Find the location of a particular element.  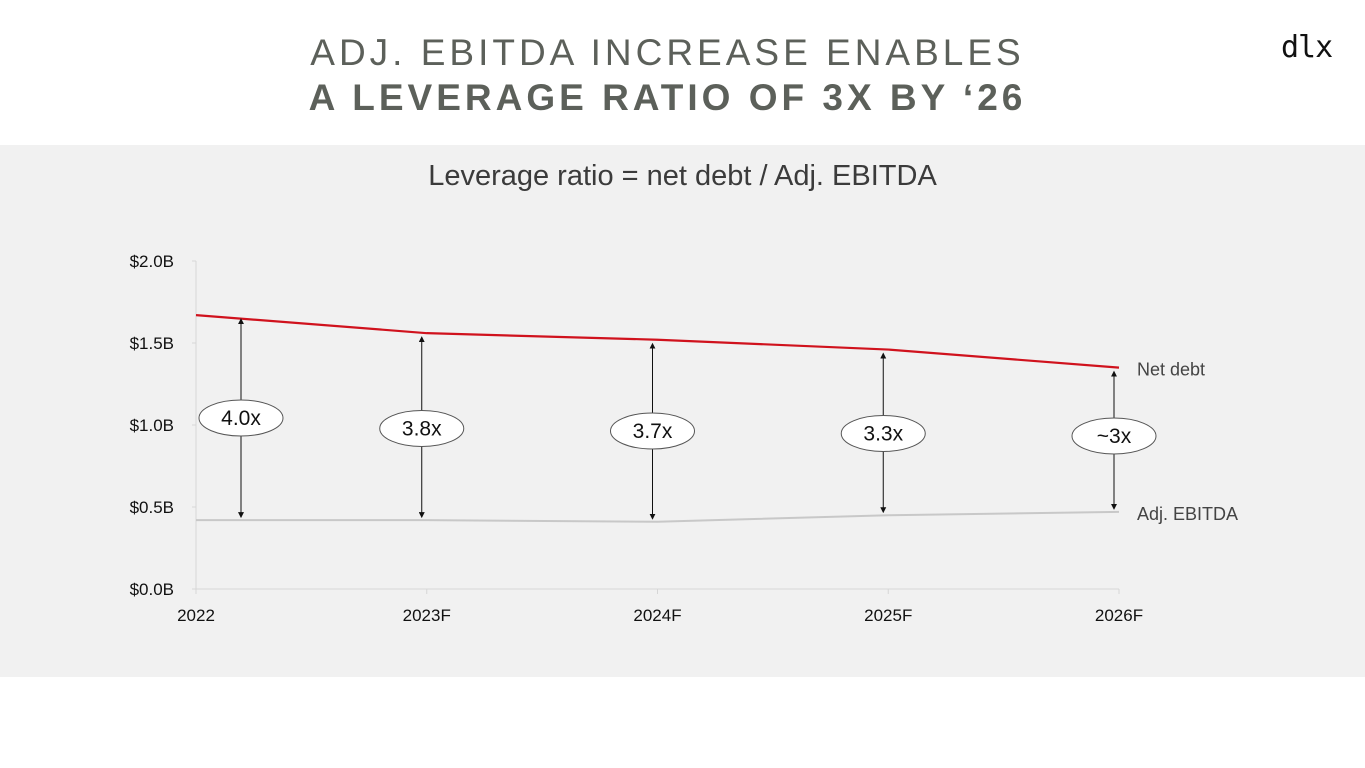

x-tick-label: 2024F is located at coordinates (657, 615).